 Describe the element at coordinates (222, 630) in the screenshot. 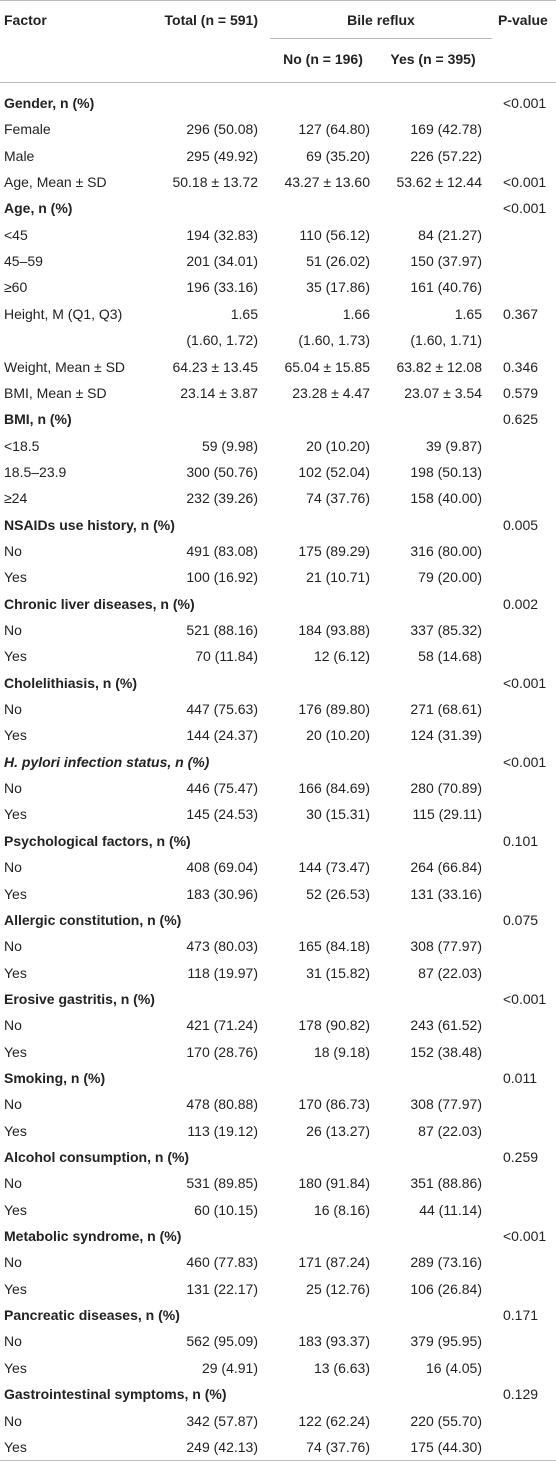

I see `cell: 521 (88.16)` at that location.